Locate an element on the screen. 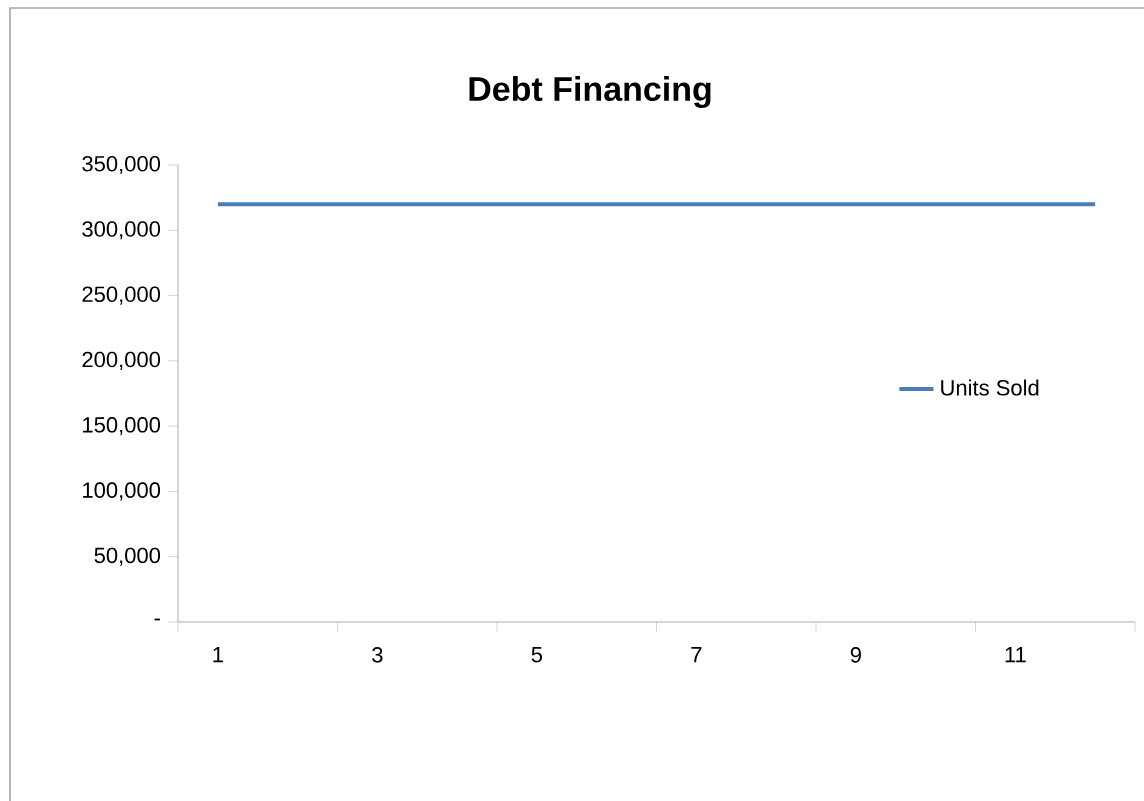 Image resolution: width=1144 pixels, height=801 pixels. x-tick-label: 1 is located at coordinates (218, 655).